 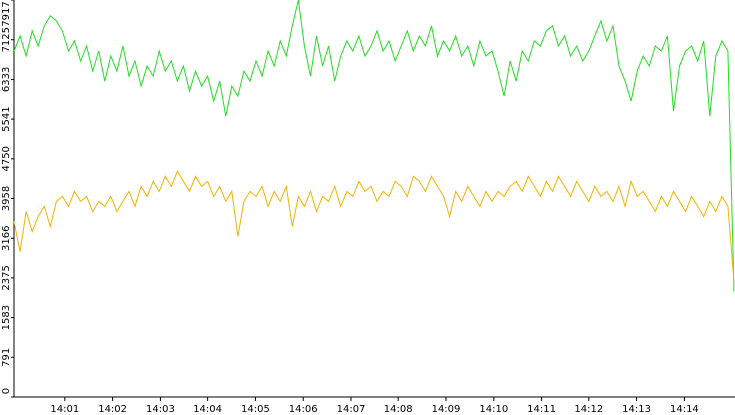 I want to click on x-tick-label: 14:12, so click(x=588, y=409).